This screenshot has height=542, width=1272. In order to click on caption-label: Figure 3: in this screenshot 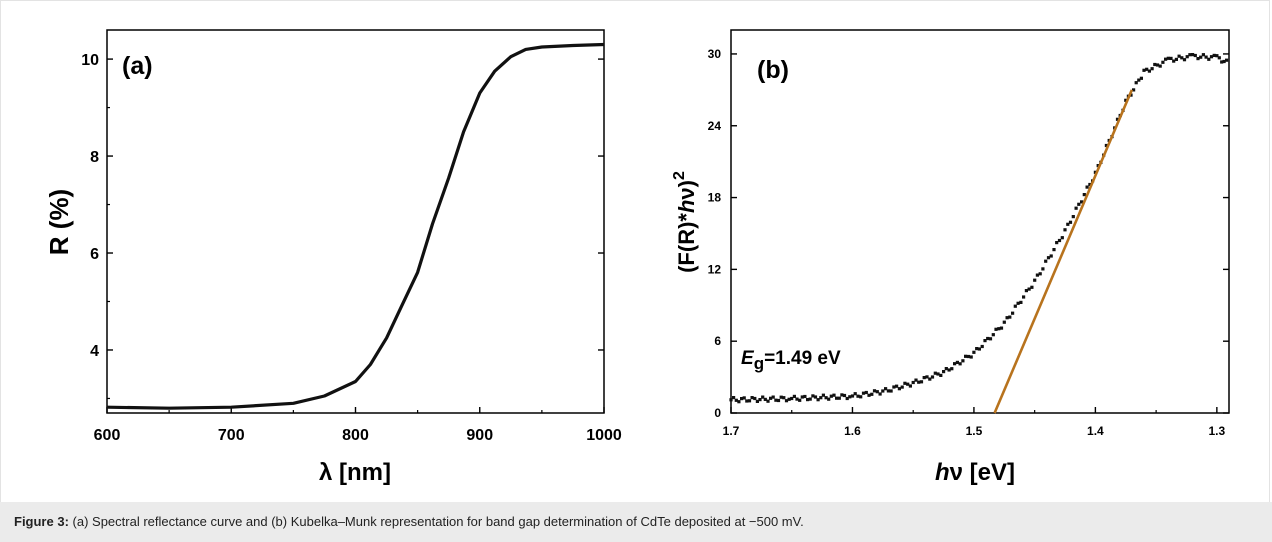, I will do `click(41, 521)`.